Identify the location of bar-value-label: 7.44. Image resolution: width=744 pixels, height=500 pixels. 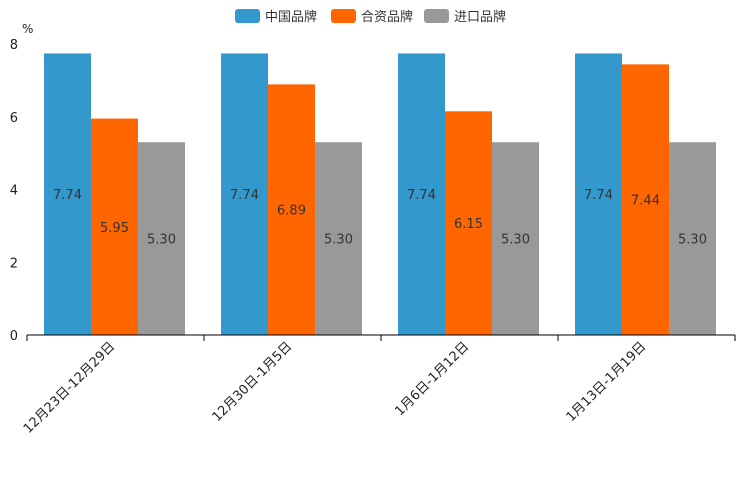
(645, 201).